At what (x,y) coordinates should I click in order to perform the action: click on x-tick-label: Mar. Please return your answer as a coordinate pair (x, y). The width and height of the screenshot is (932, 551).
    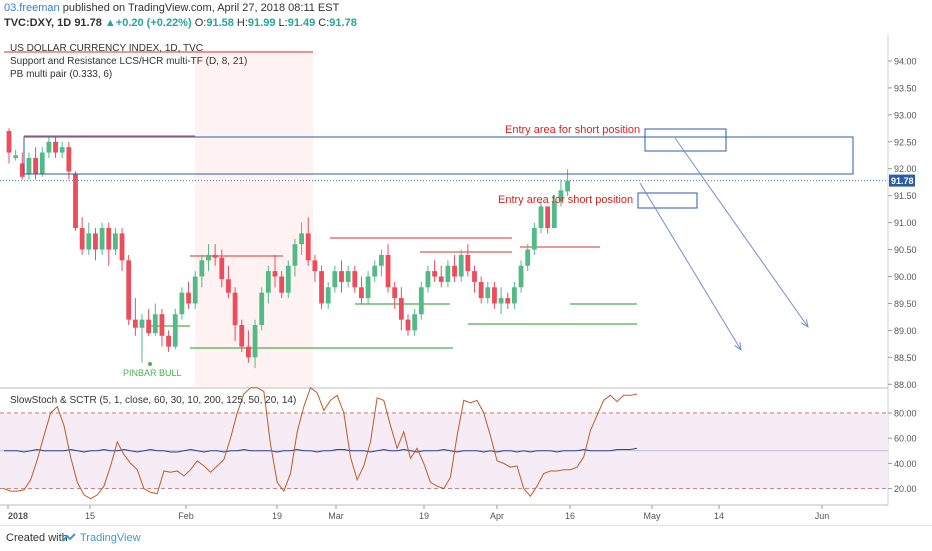
    Looking at the image, I should click on (336, 516).